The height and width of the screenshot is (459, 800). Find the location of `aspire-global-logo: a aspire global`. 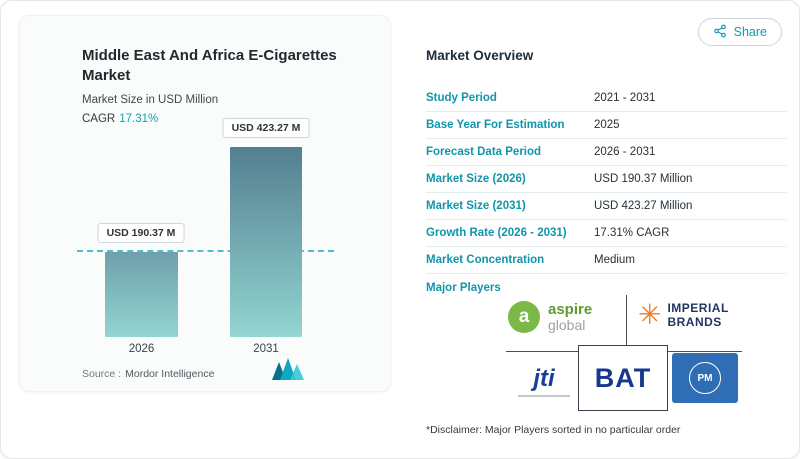

aspire-global-logo: a aspire global is located at coordinates (550, 317).